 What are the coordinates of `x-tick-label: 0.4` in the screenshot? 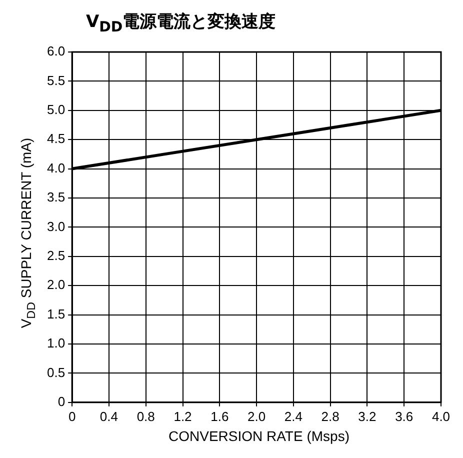 It's located at (109, 416).